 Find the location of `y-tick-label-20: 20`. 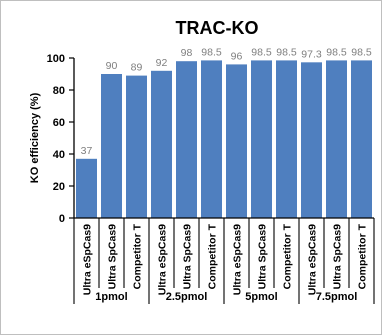

y-tick-label-20: 20 is located at coordinates (59, 187).